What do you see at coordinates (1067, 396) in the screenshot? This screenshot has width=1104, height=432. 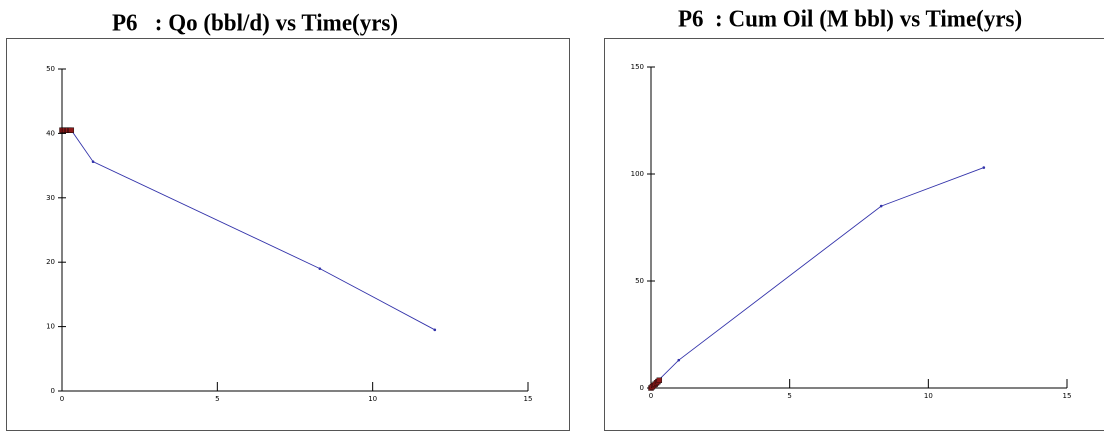 I see `cum-x-tick-label: 15` at bounding box center [1067, 396].